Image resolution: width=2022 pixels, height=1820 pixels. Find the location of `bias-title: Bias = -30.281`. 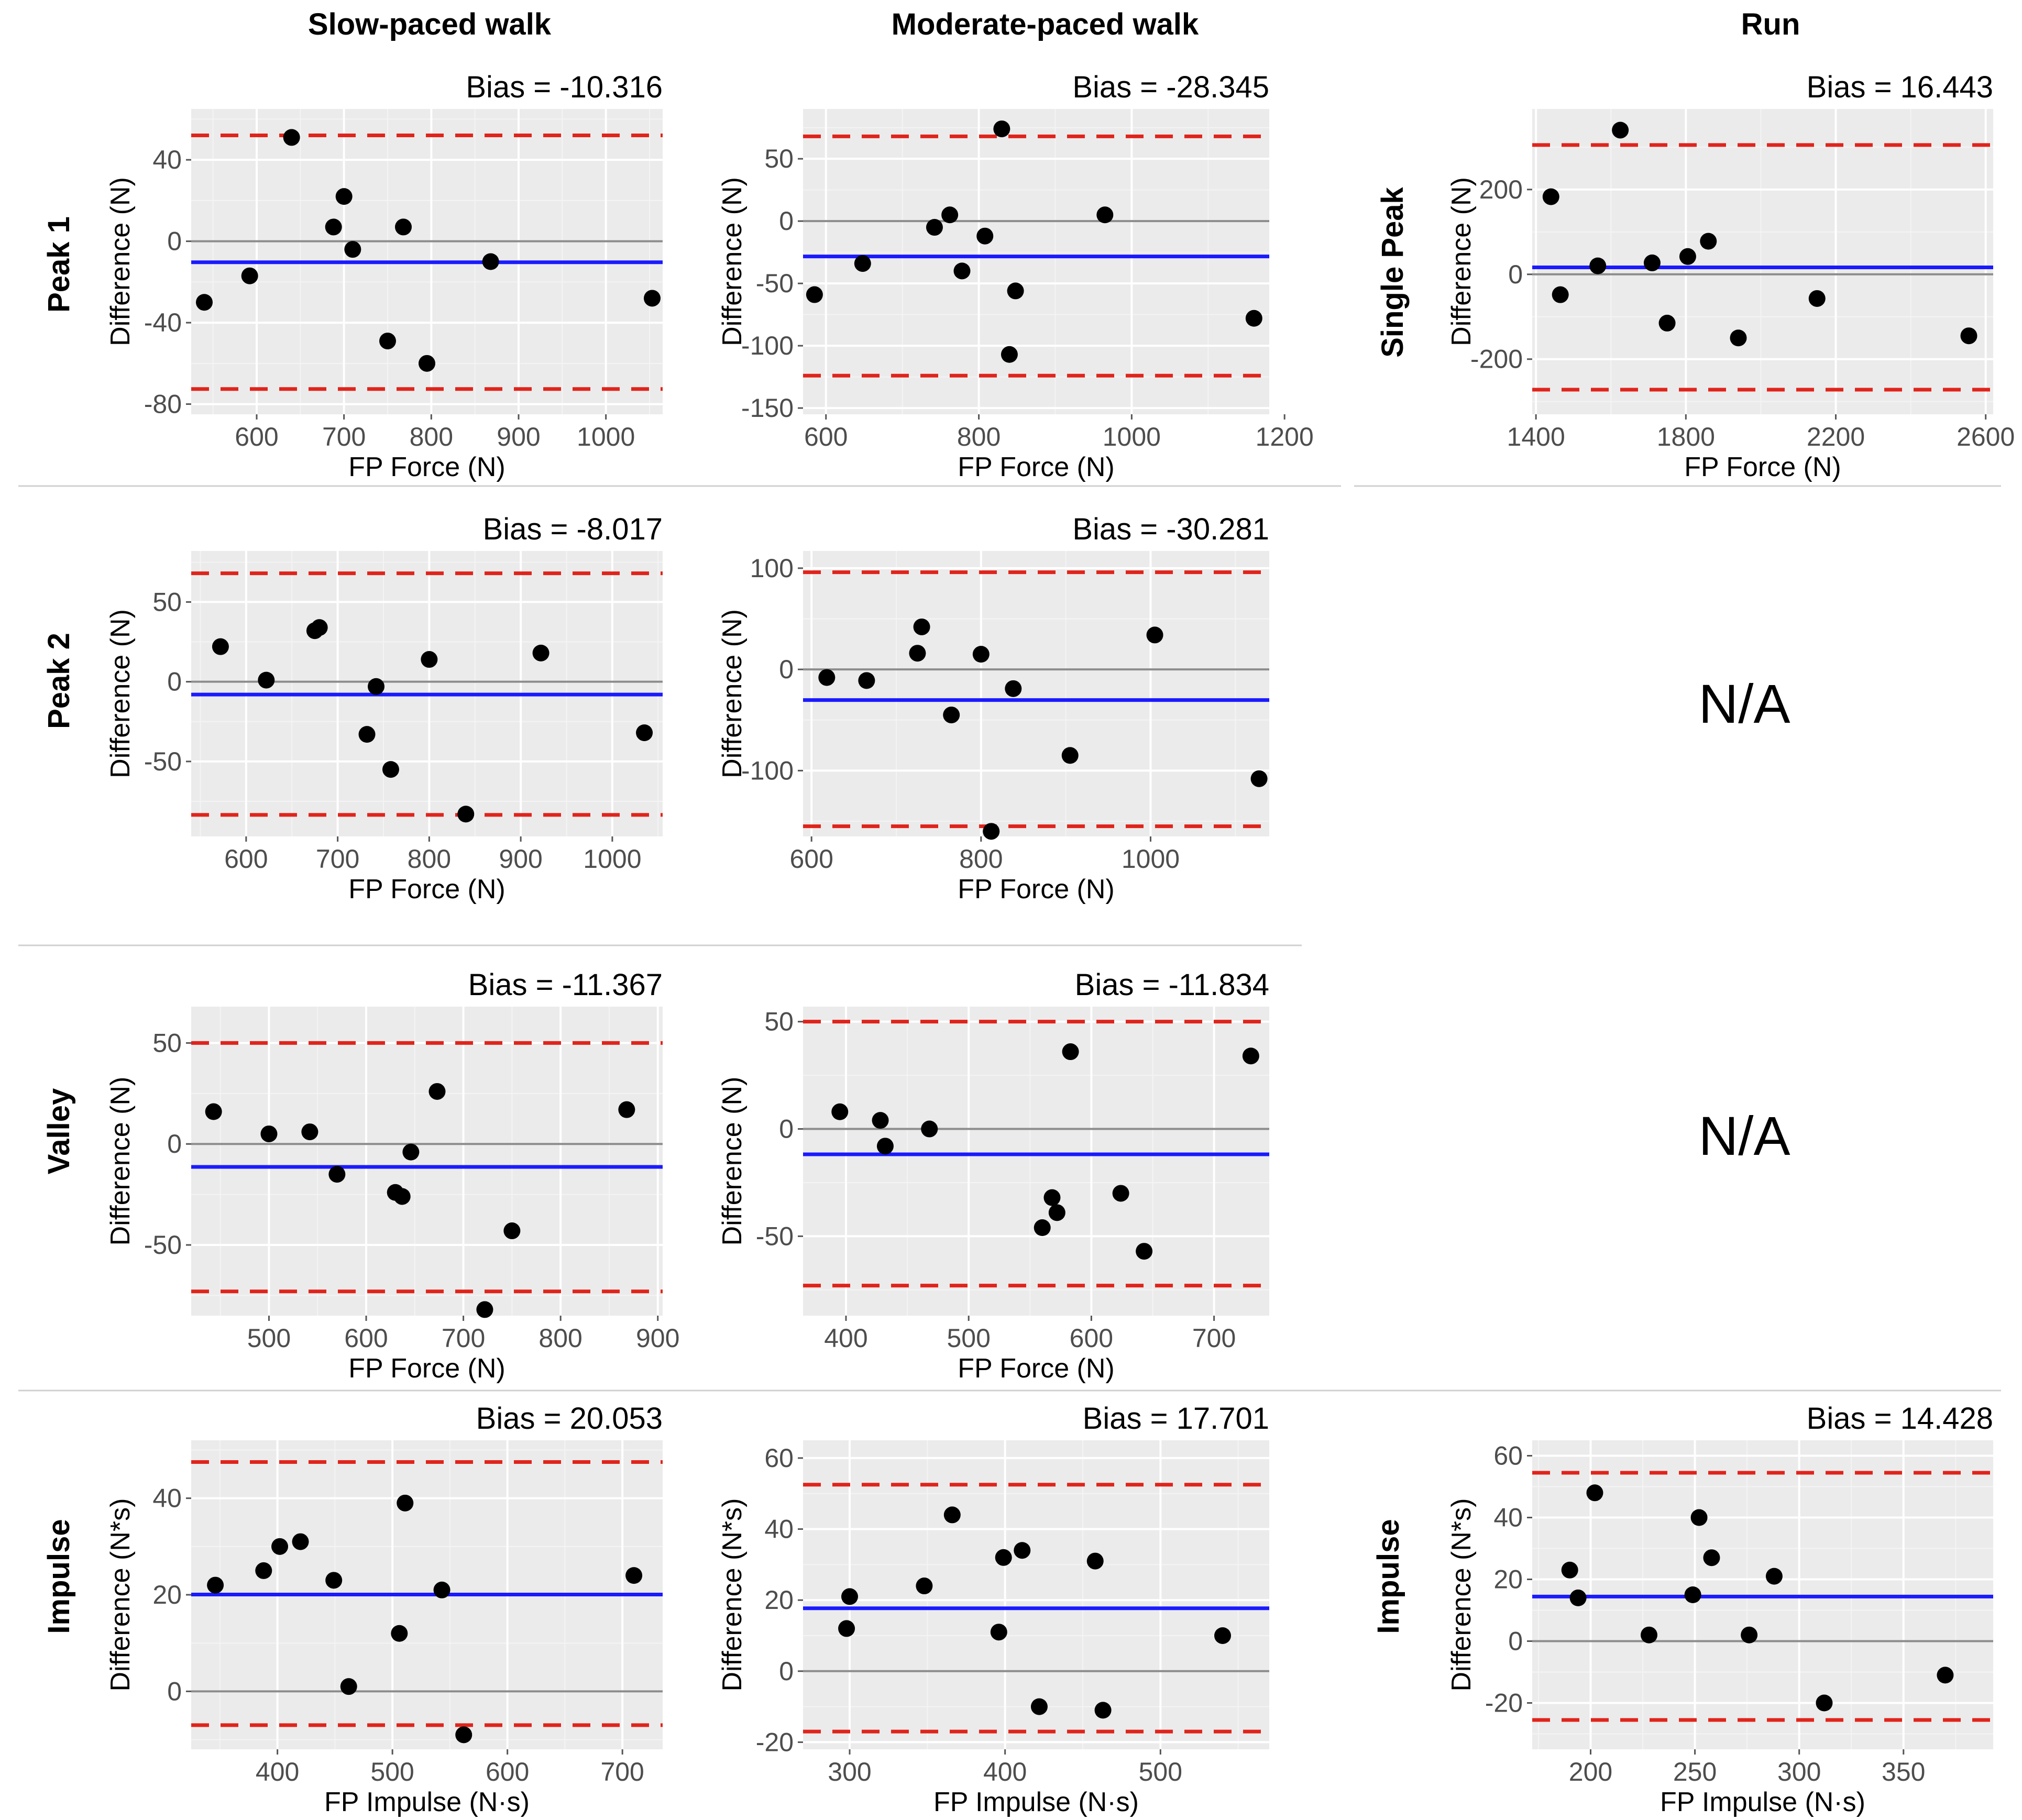

bias-title: Bias = -30.281 is located at coordinates (1170, 529).